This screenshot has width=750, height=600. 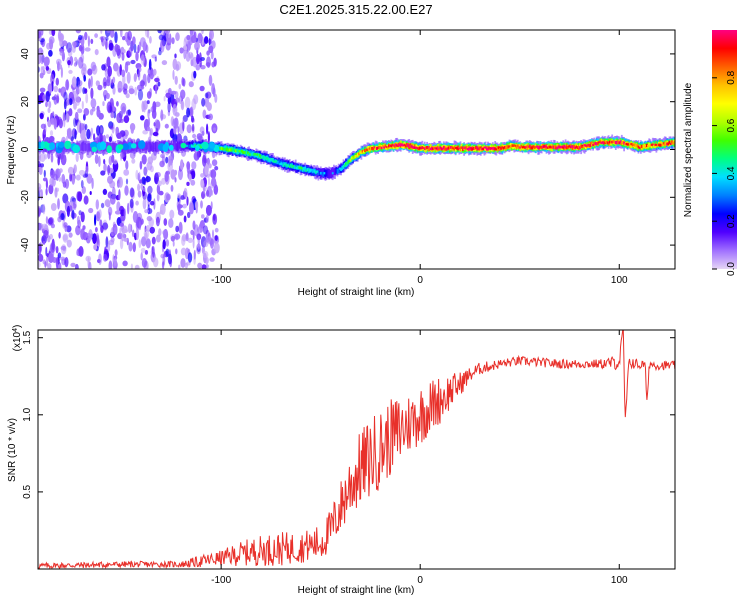 What do you see at coordinates (221, 280) in the screenshot?
I see `x-tick-label: -100` at bounding box center [221, 280].